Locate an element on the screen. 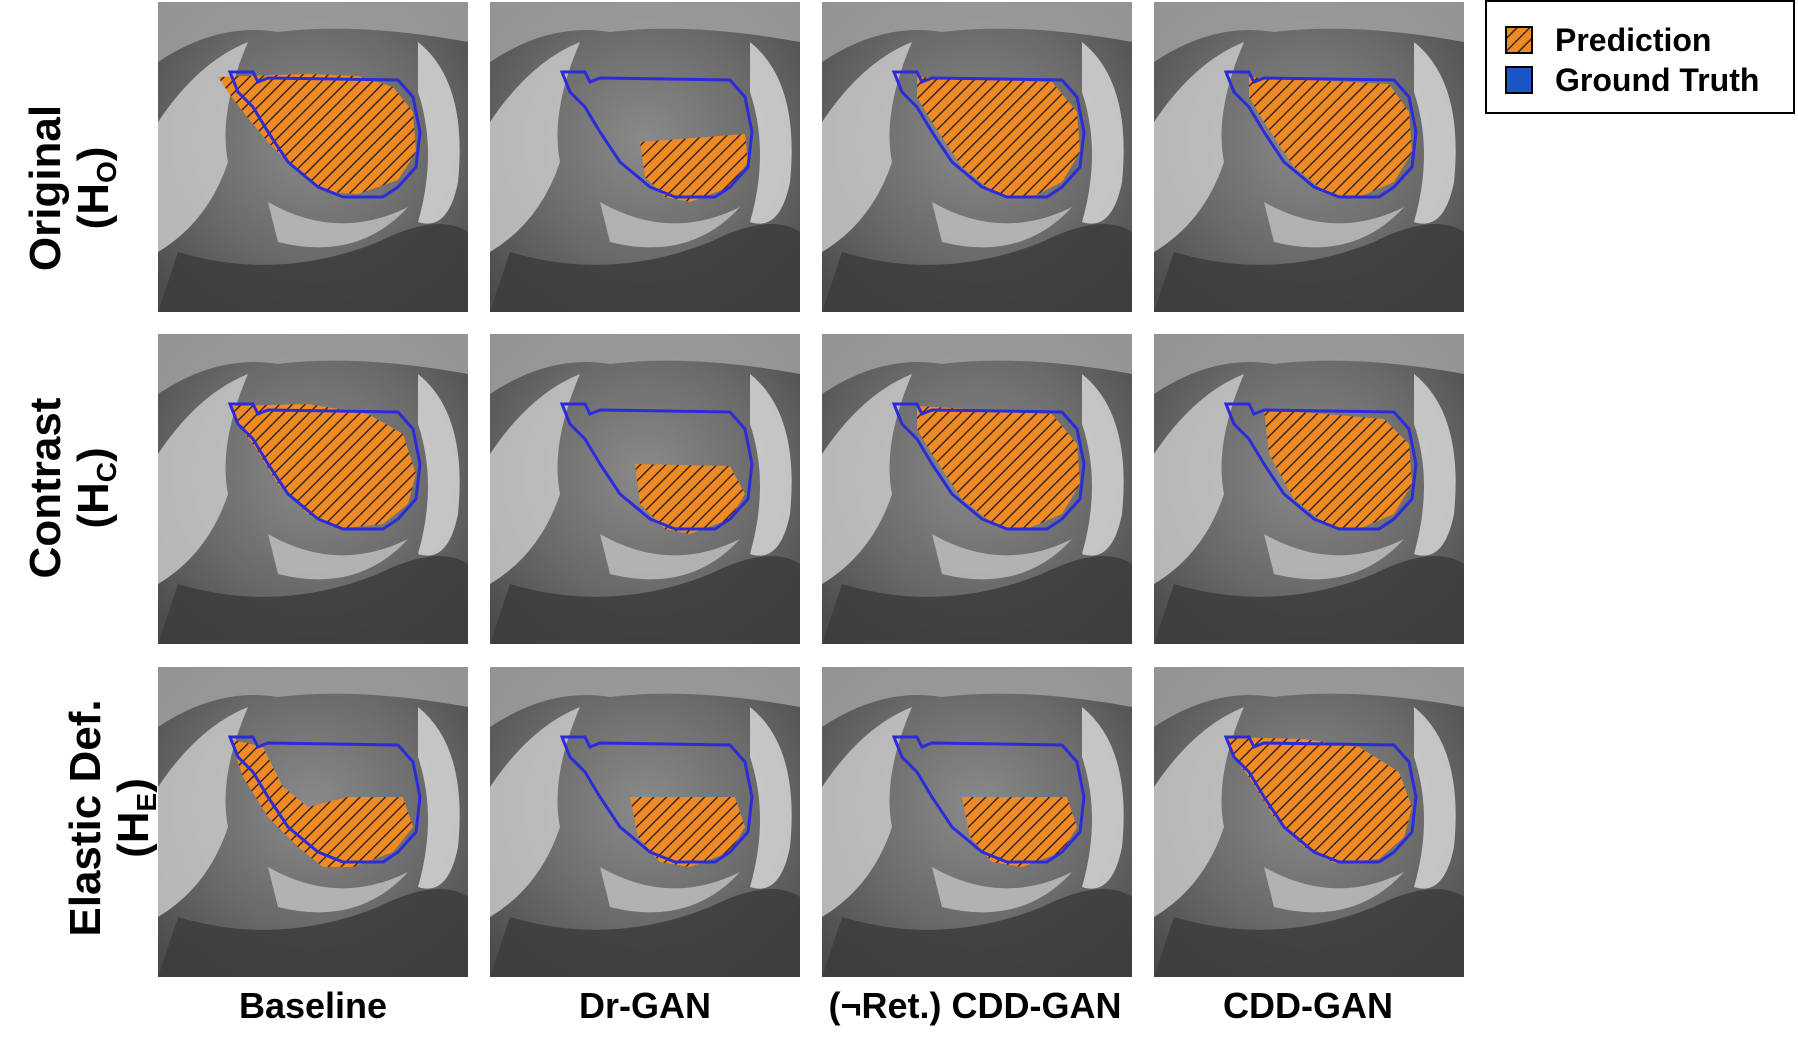  col-label-noret-cddgan: (¬Ret.) CDD-GAN is located at coordinates (975, 1005).